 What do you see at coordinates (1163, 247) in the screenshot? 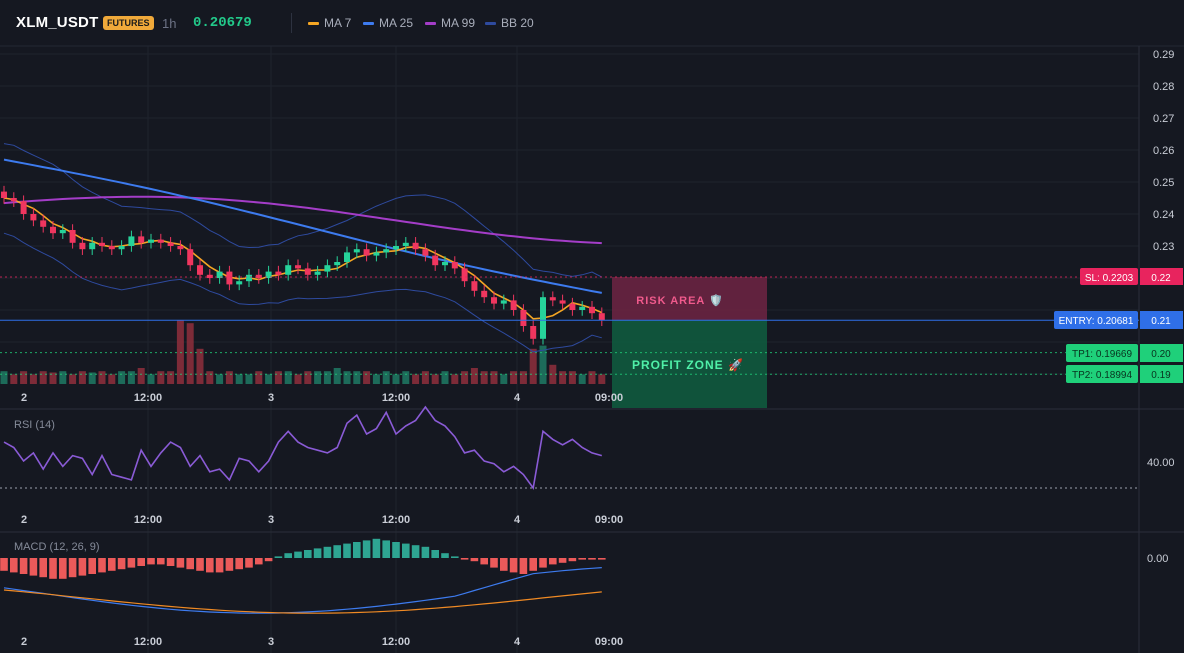
I see `price-tick-label: 0.23` at bounding box center [1163, 247].